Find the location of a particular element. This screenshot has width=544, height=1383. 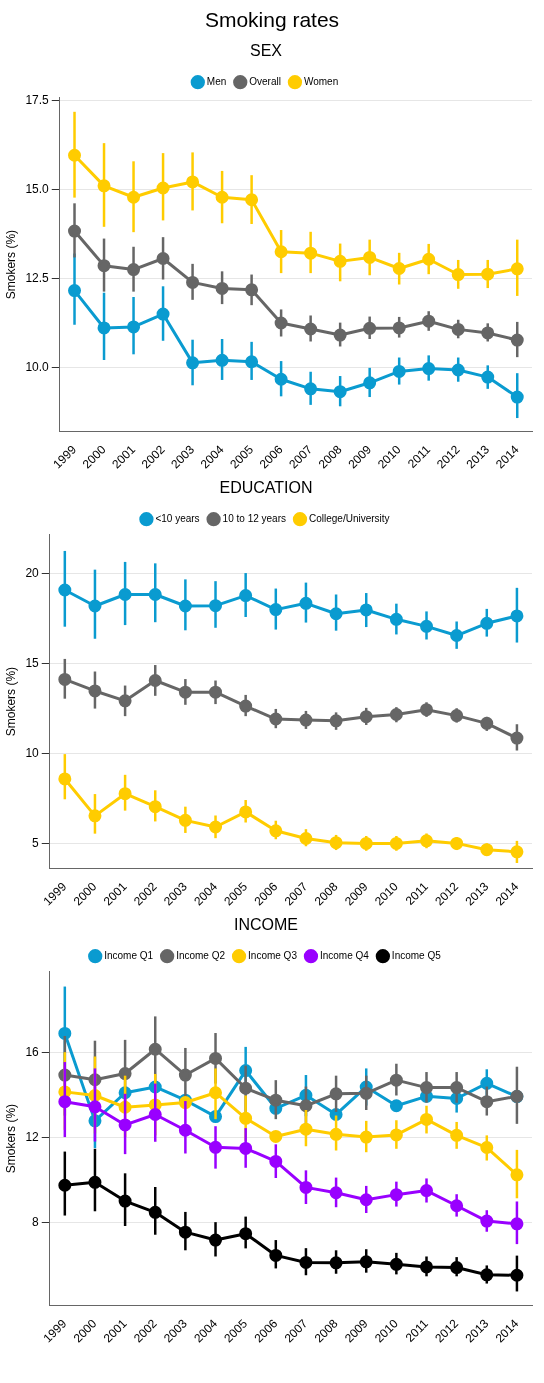

legend-label: Income Q3 is located at coordinates (273, 955).